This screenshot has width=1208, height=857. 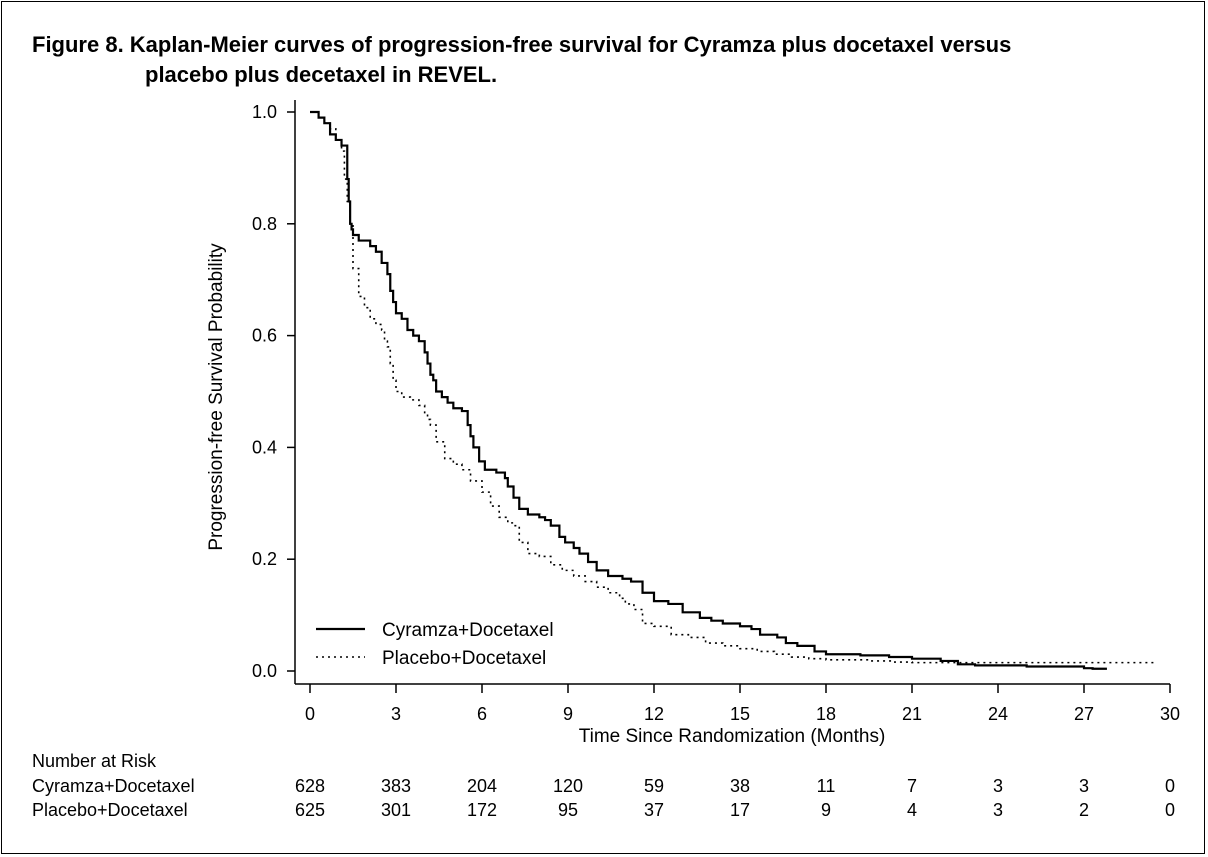 What do you see at coordinates (654, 786) in the screenshot?
I see `risk-value: 59` at bounding box center [654, 786].